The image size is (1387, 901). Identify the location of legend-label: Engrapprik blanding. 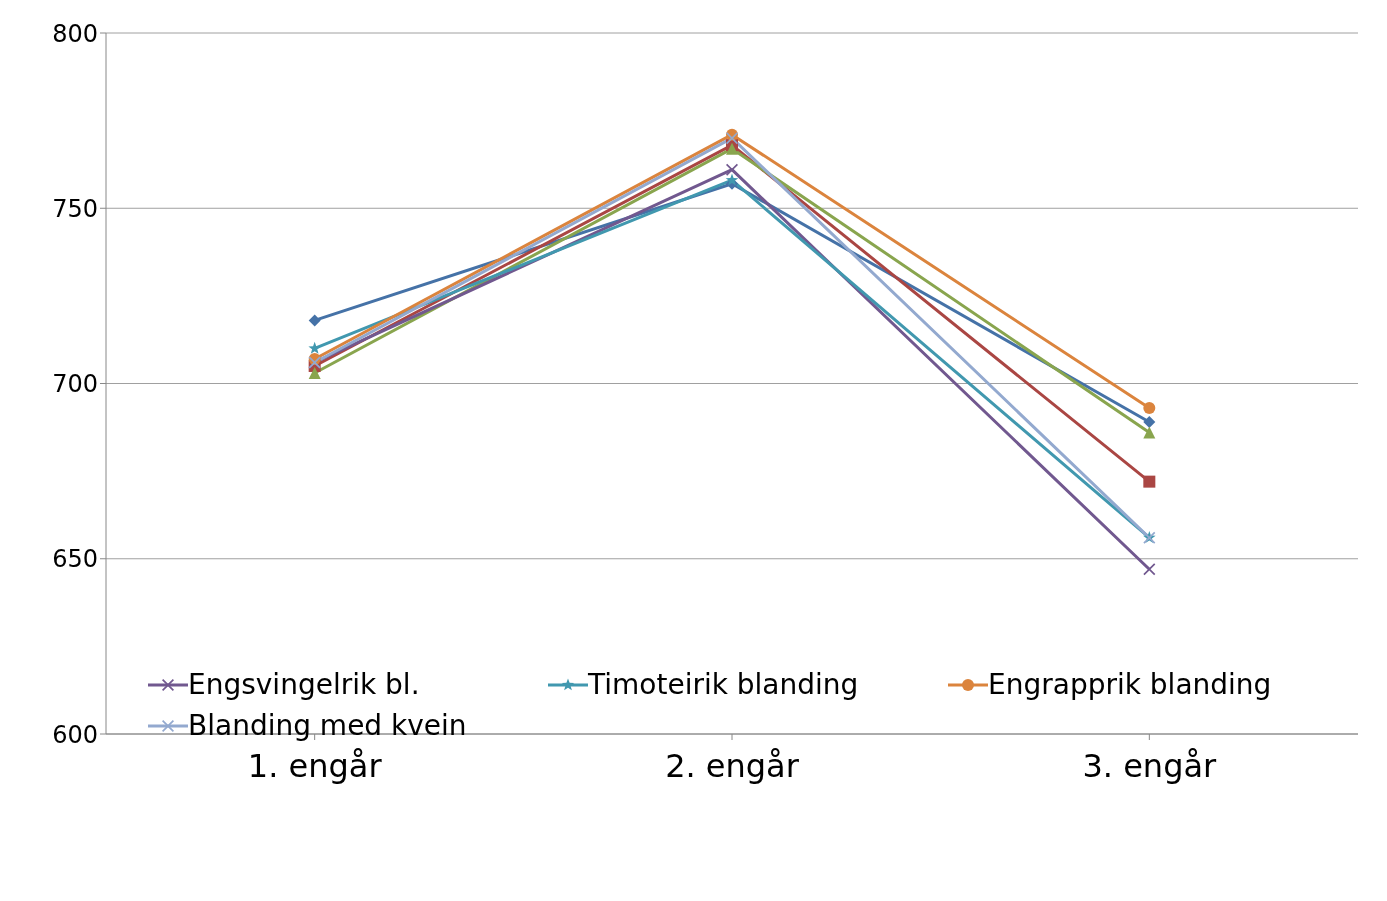
(1130, 684).